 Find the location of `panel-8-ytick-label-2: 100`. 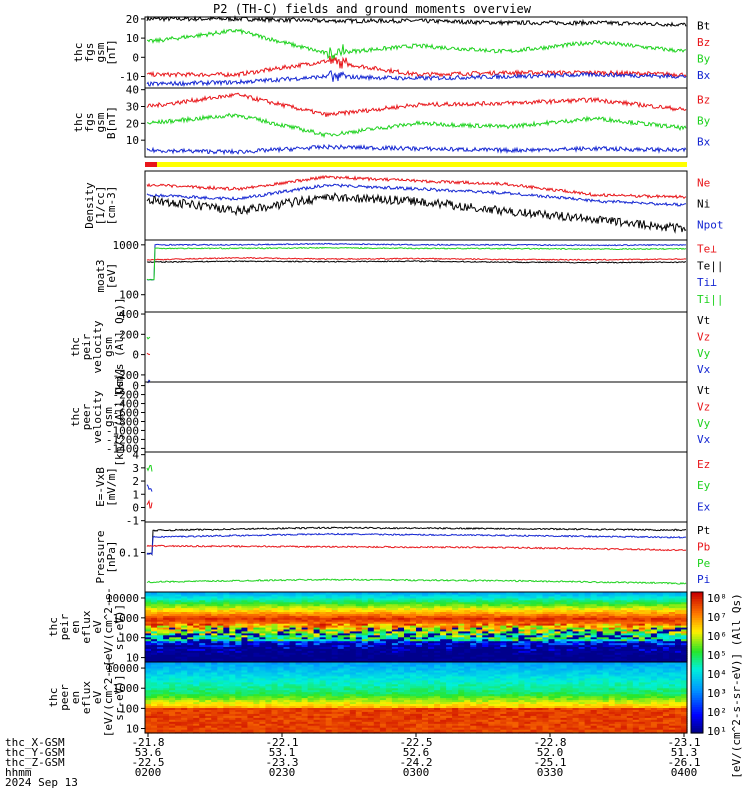

panel-8-ytick-label-2: 100 is located at coordinates (129, 638).